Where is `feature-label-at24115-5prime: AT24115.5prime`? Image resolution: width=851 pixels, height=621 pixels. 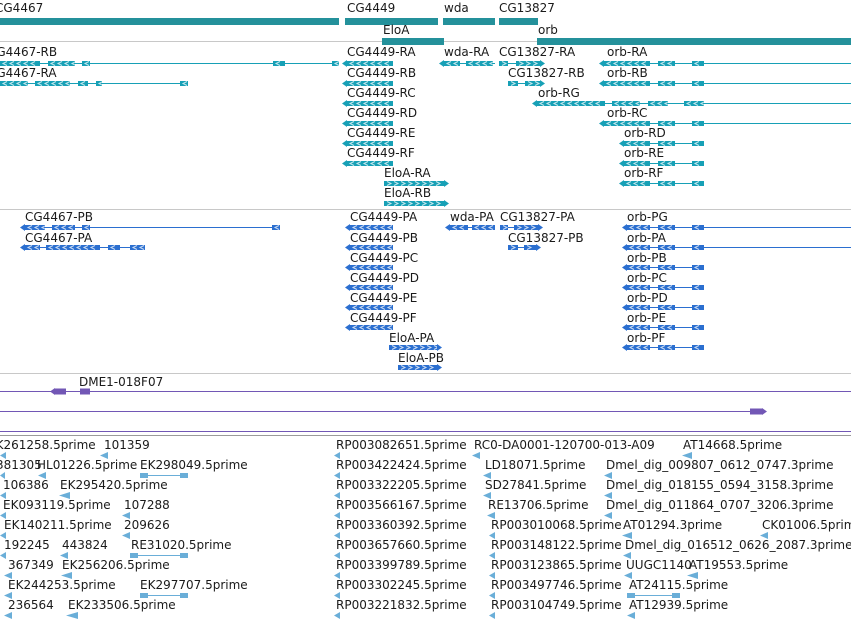 feature-label-at24115-5prime: AT24115.5prime is located at coordinates (679, 585).